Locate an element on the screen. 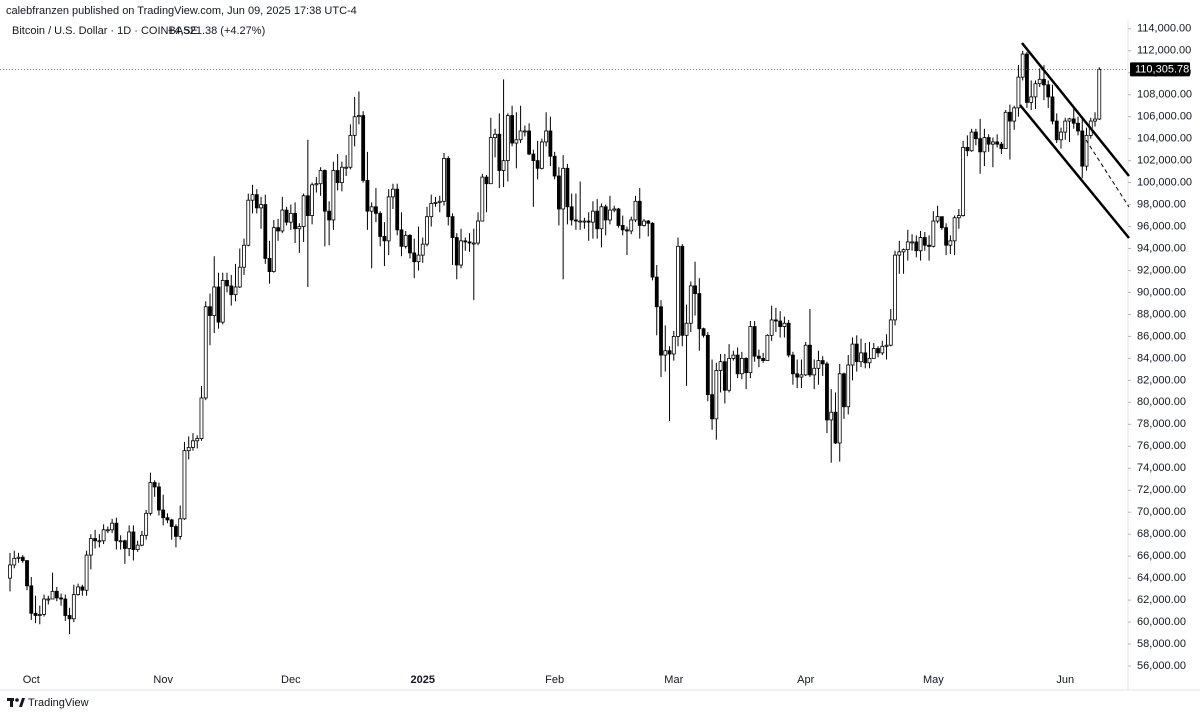  x-tick-label: Nov is located at coordinates (163, 680).